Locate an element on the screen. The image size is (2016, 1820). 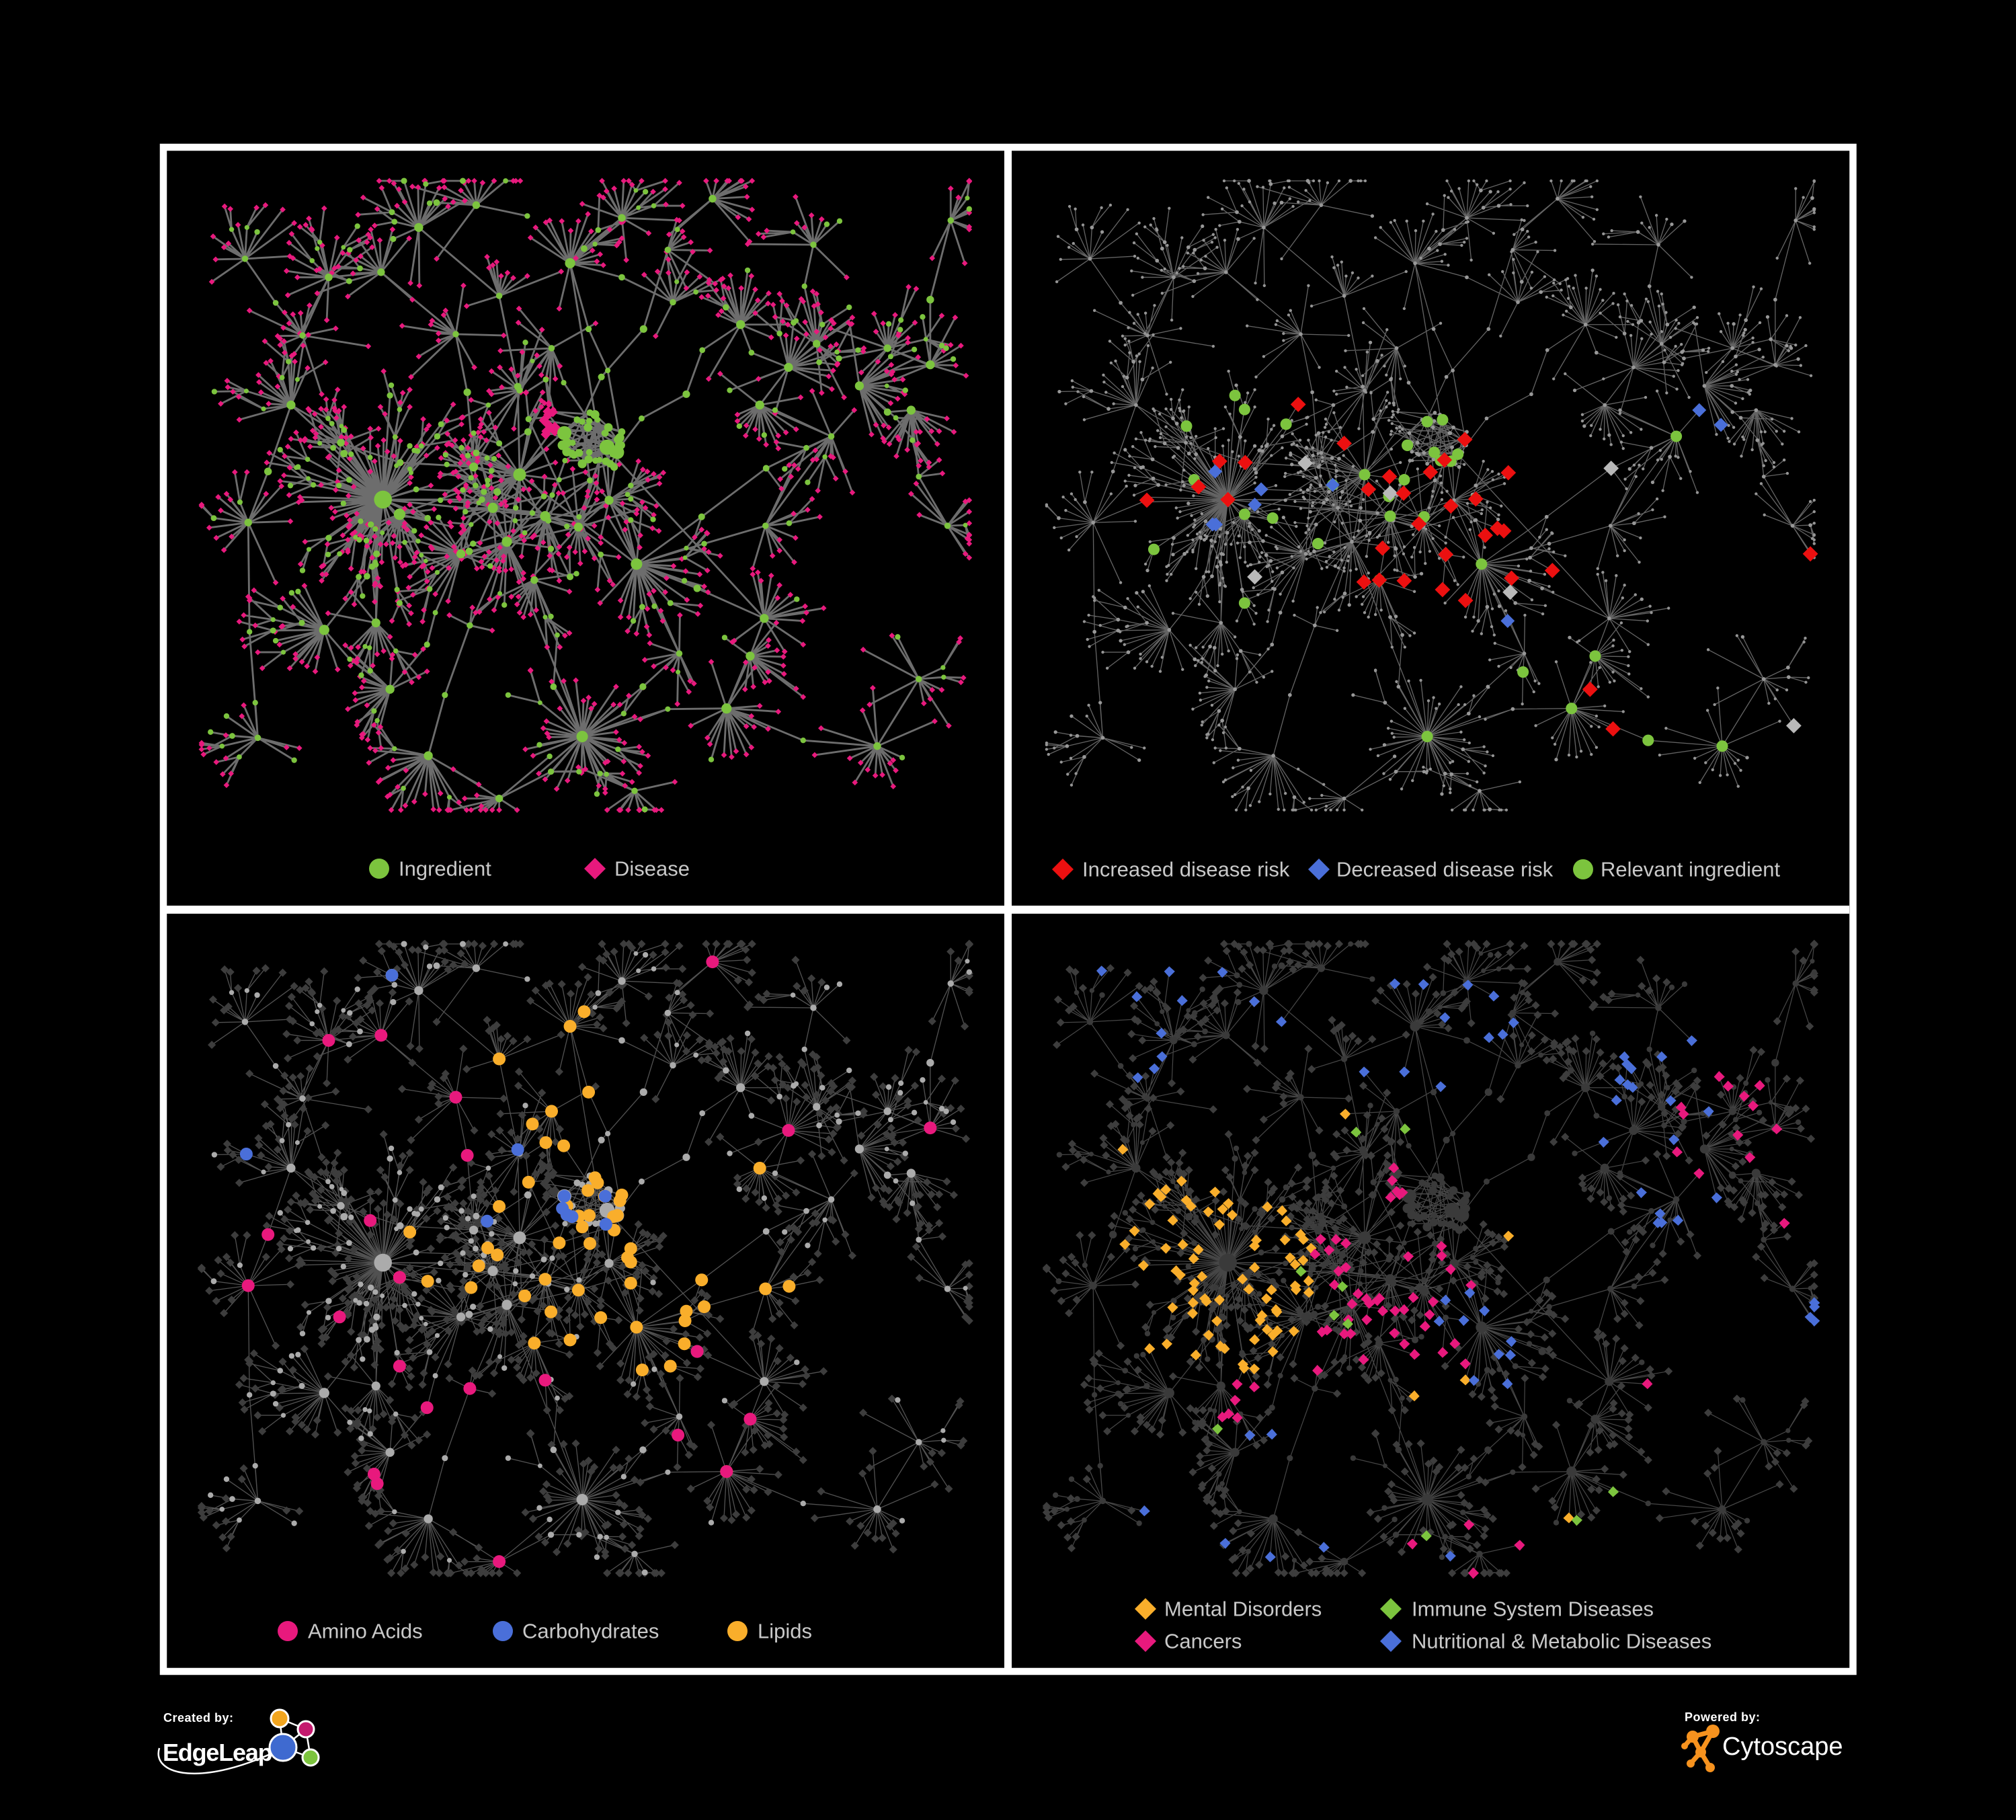
svg-text: Relevant ingredient is located at coordinates (1691, 869).